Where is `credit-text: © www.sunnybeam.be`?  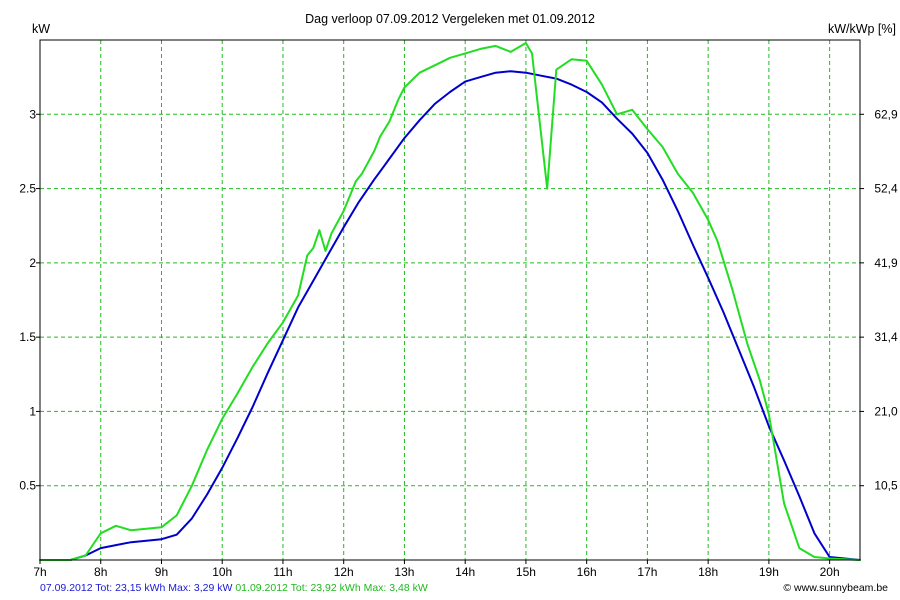 credit-text: © www.sunnybeam.be is located at coordinates (835, 588).